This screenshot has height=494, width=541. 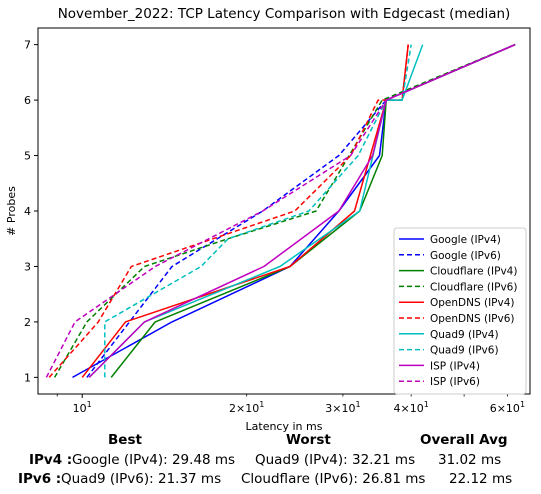 I want to click on x-tick-label-30: 3×10¹, so click(x=342, y=407).